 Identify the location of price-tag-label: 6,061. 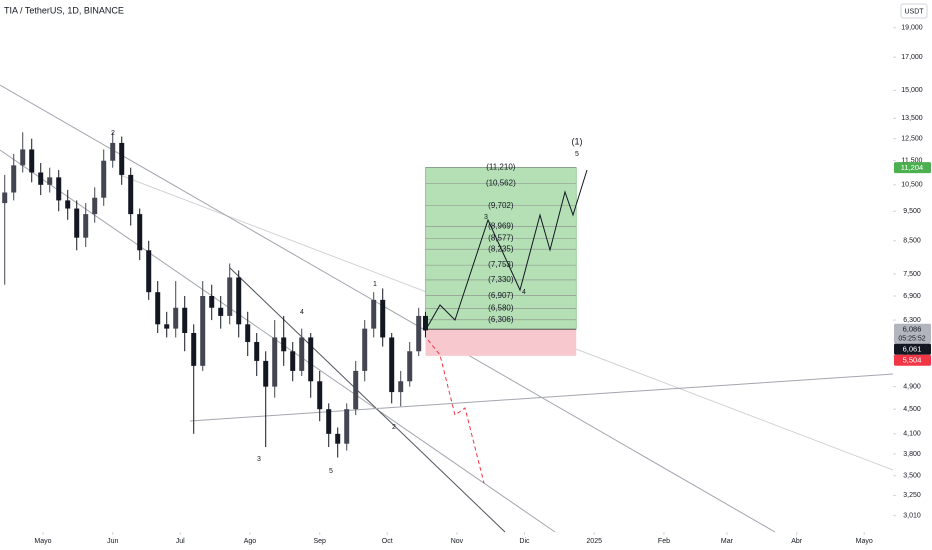
(912, 349).